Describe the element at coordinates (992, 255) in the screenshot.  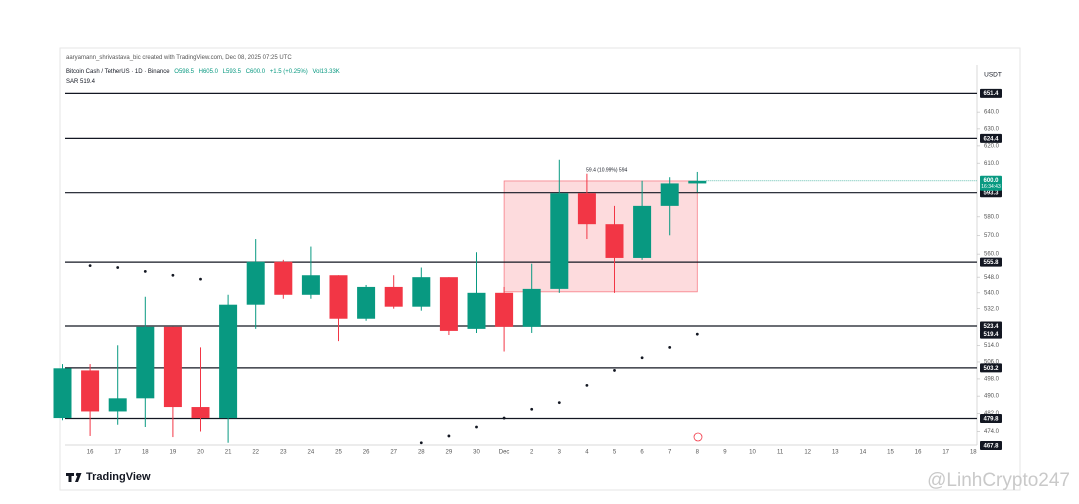
I see `y-tick-label: 560.0` at that location.